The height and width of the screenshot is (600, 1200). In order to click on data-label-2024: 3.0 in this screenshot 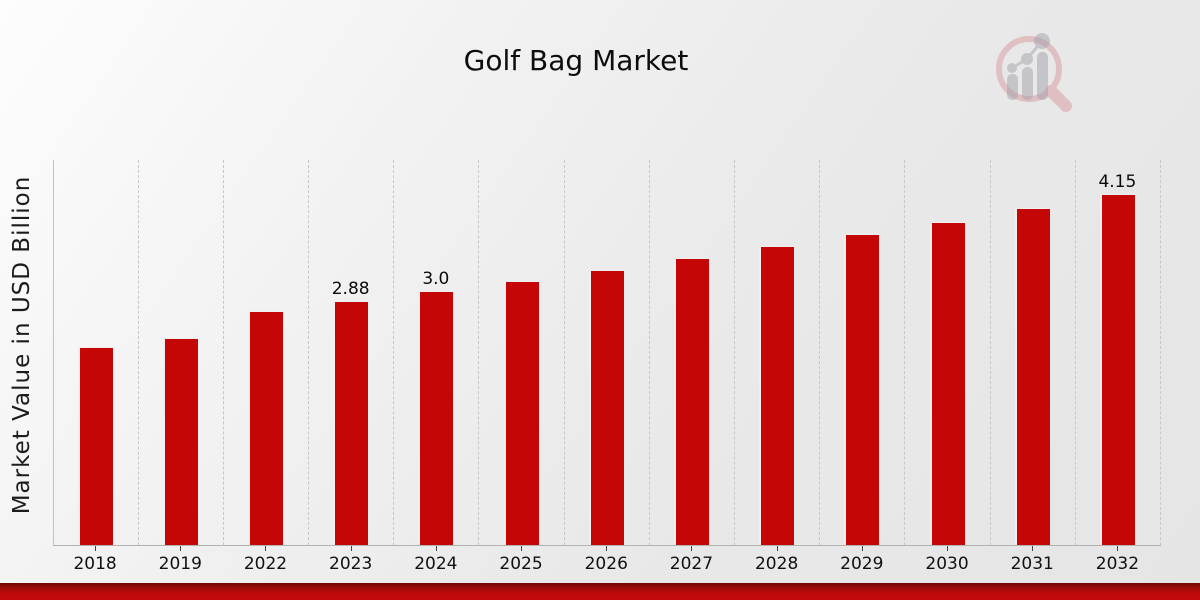, I will do `click(436, 279)`.